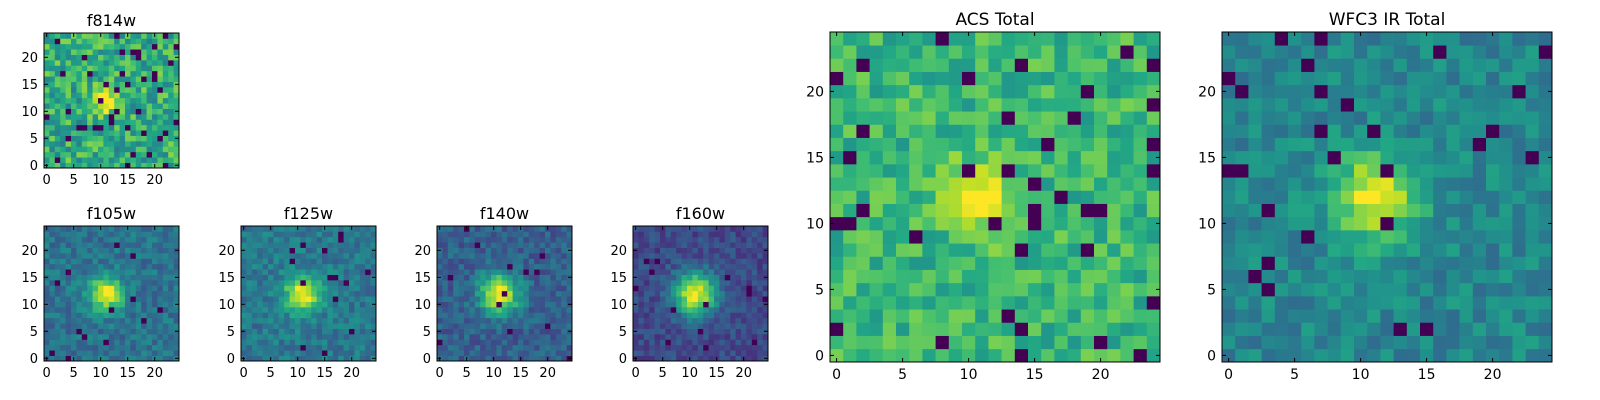 Image resolution: width=1600 pixels, height=400 pixels. What do you see at coordinates (815, 224) in the screenshot?
I see `y-tick-label: 10` at bounding box center [815, 224].